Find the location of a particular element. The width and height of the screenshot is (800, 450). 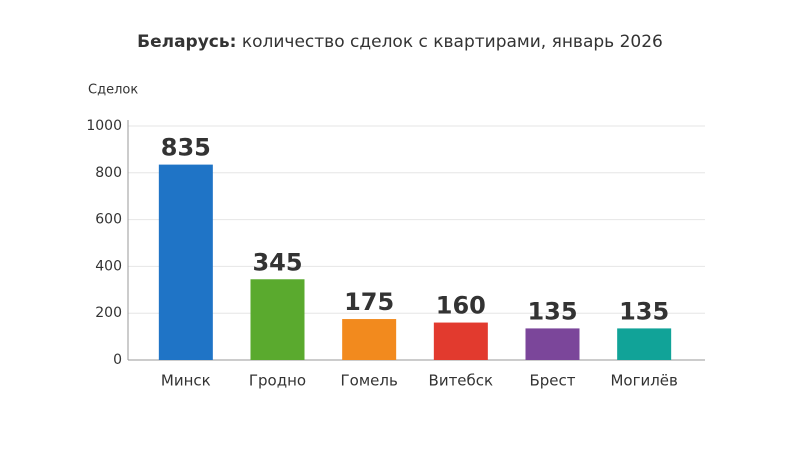

x-tick-label: Могилёв is located at coordinates (643, 381).